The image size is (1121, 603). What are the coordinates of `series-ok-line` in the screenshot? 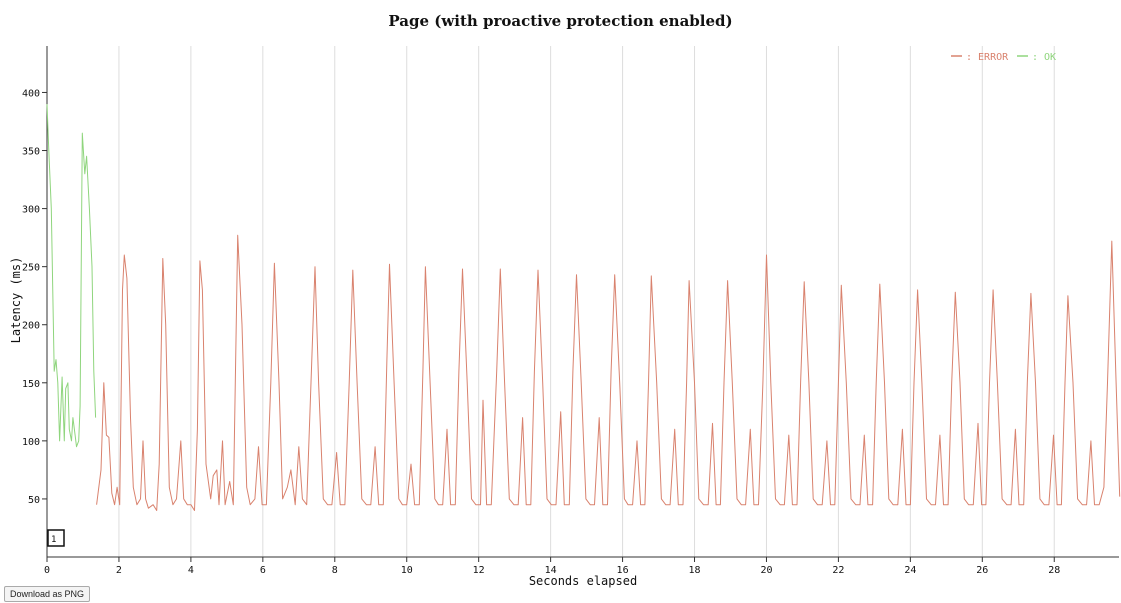 It's located at (71, 276).